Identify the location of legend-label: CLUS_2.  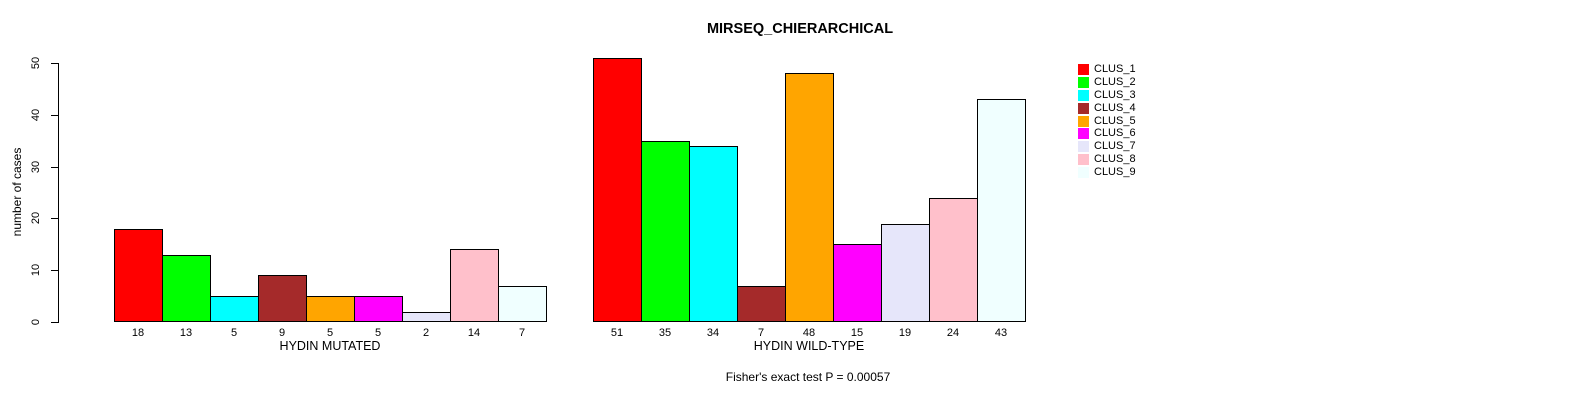
(1115, 81).